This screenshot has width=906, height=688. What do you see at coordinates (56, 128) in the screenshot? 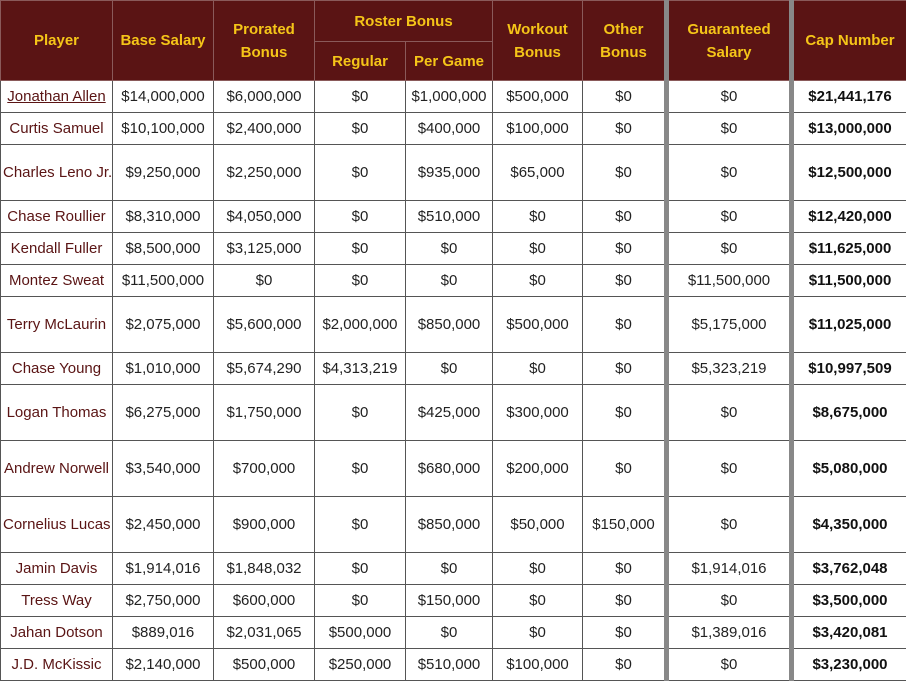
I see `player-link: Curtis Samuel` at bounding box center [56, 128].